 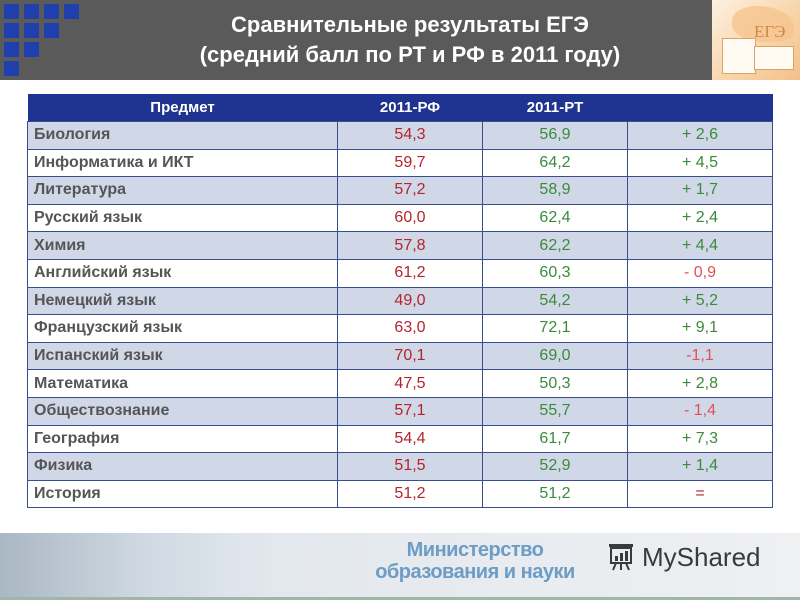 I want to click on title-line-2: (средний балл по РТ и РФ в 2011 году), so click(x=410, y=54).